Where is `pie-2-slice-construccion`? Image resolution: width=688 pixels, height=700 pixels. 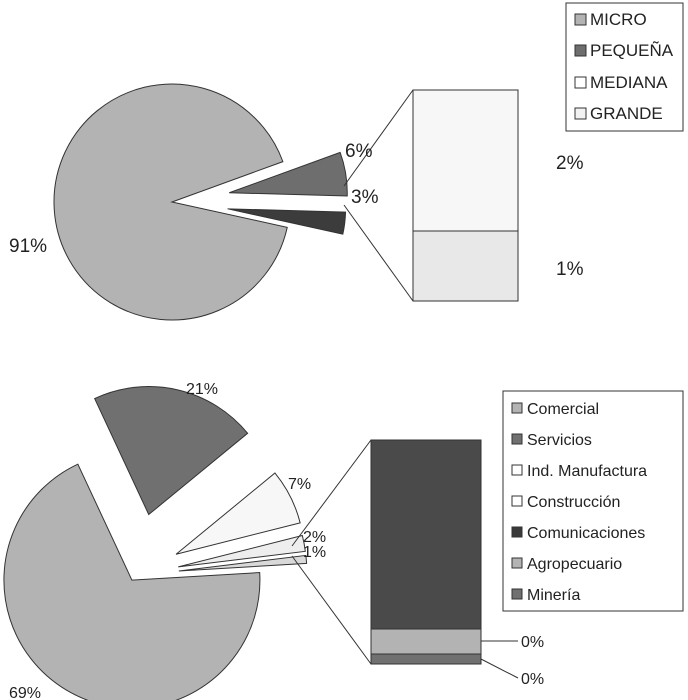 pie-2-slice-construccion is located at coordinates (242, 551).